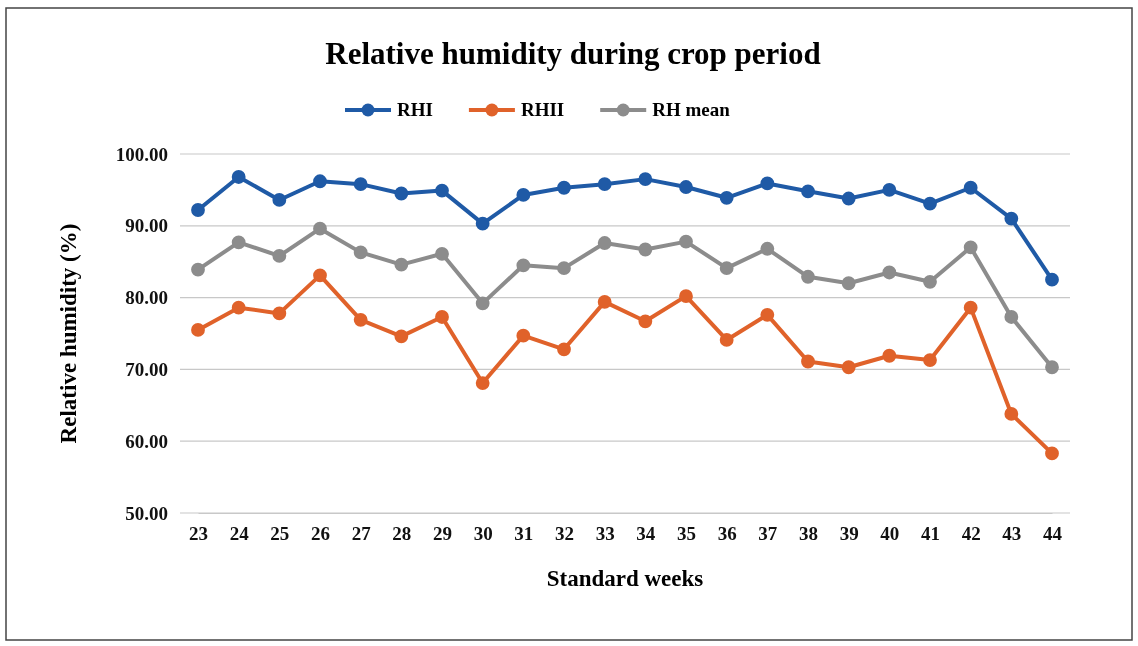  Describe the element at coordinates (146, 298) in the screenshot. I see `y-tick-label: 80.00` at that location.